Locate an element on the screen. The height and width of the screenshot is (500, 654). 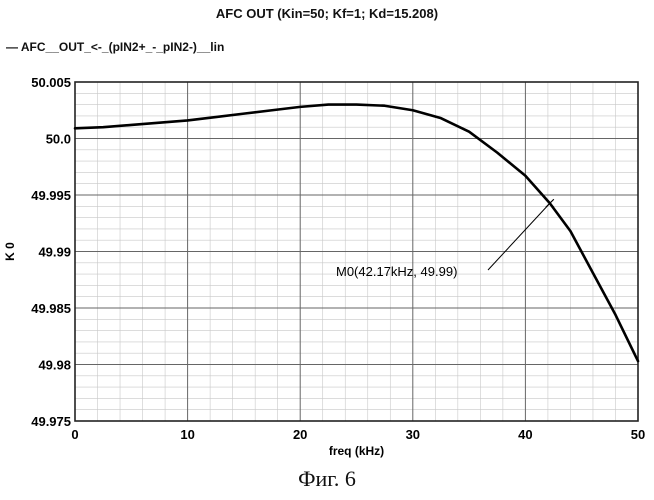
y-tick-label: 49.995 is located at coordinates (51, 195).